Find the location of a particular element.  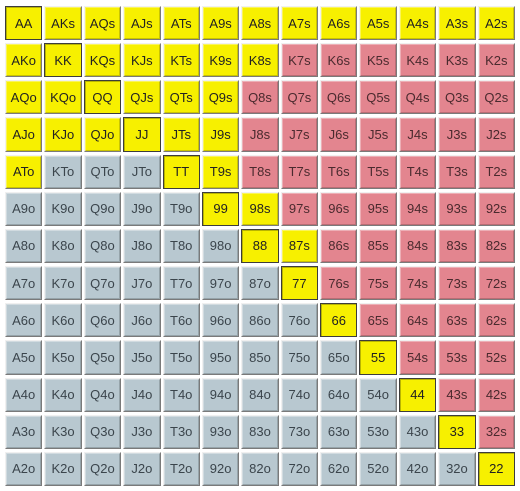

suited-hand-cell: T3s is located at coordinates (457, 171).